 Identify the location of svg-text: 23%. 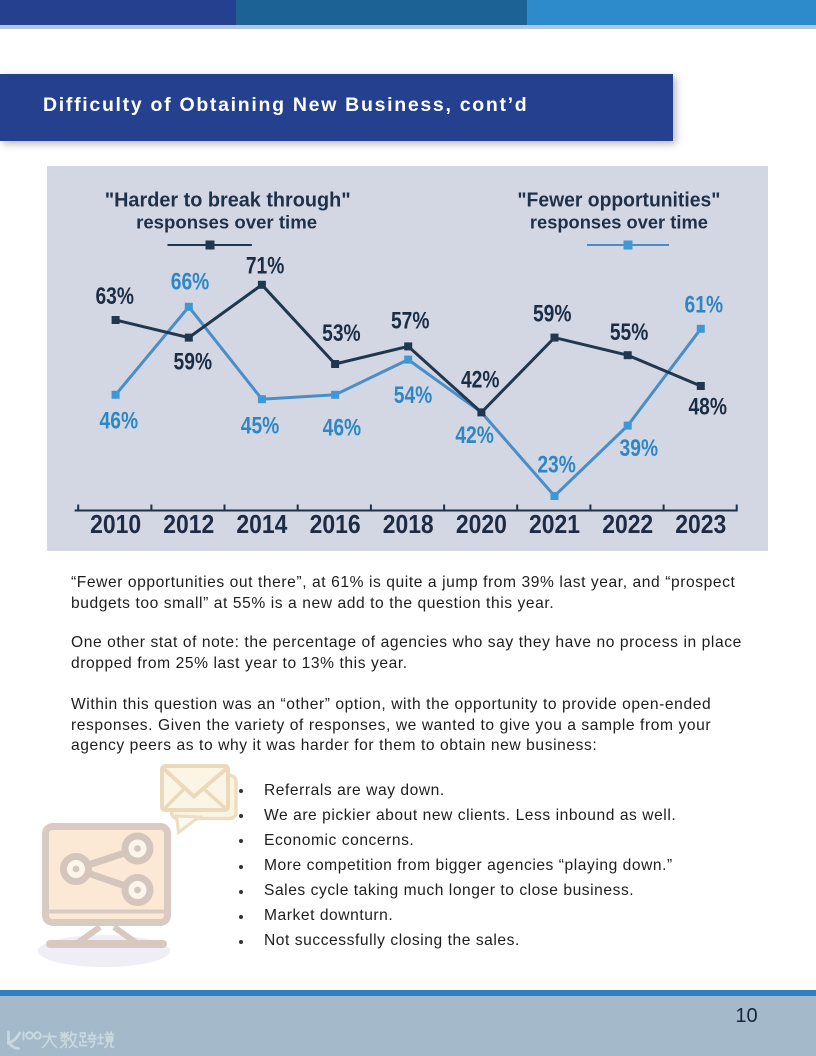
(556, 465).